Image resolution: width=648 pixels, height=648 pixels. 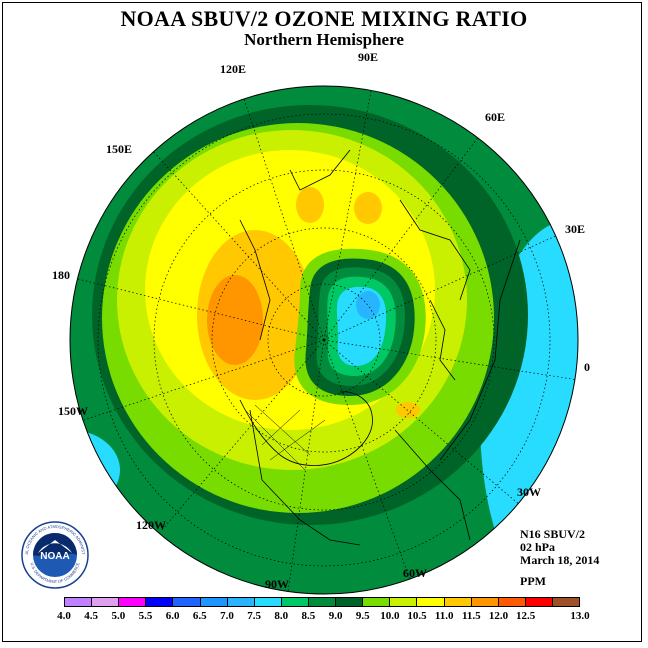 I want to click on legend-tick-label: 6.5, so click(x=199, y=616).